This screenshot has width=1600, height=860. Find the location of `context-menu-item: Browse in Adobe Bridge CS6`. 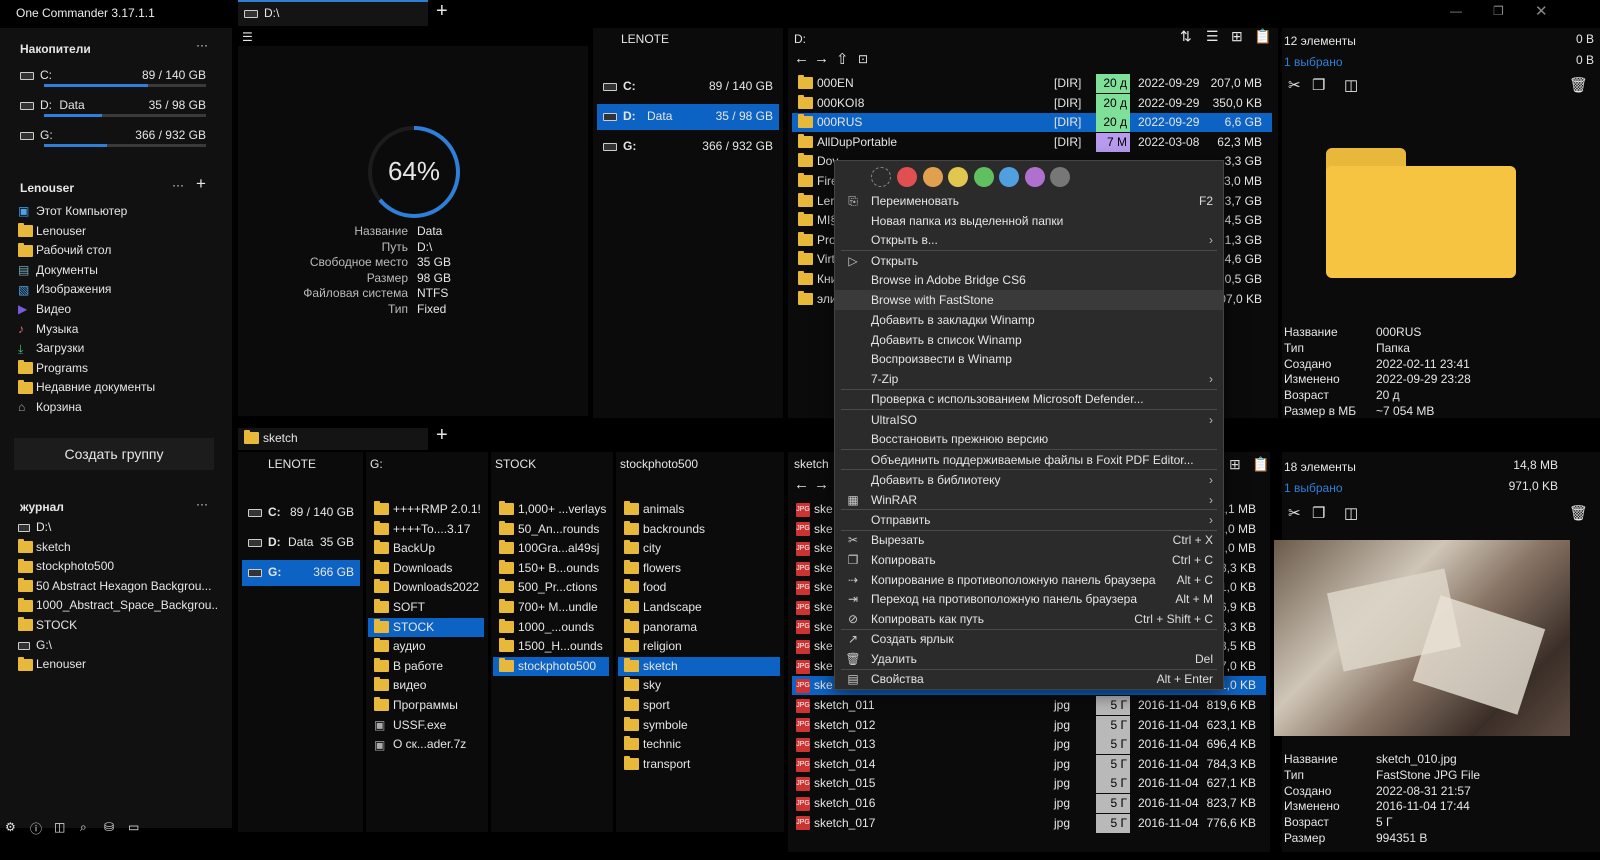

context-menu-item: Browse in Adobe Bridge CS6 is located at coordinates (1029, 280).